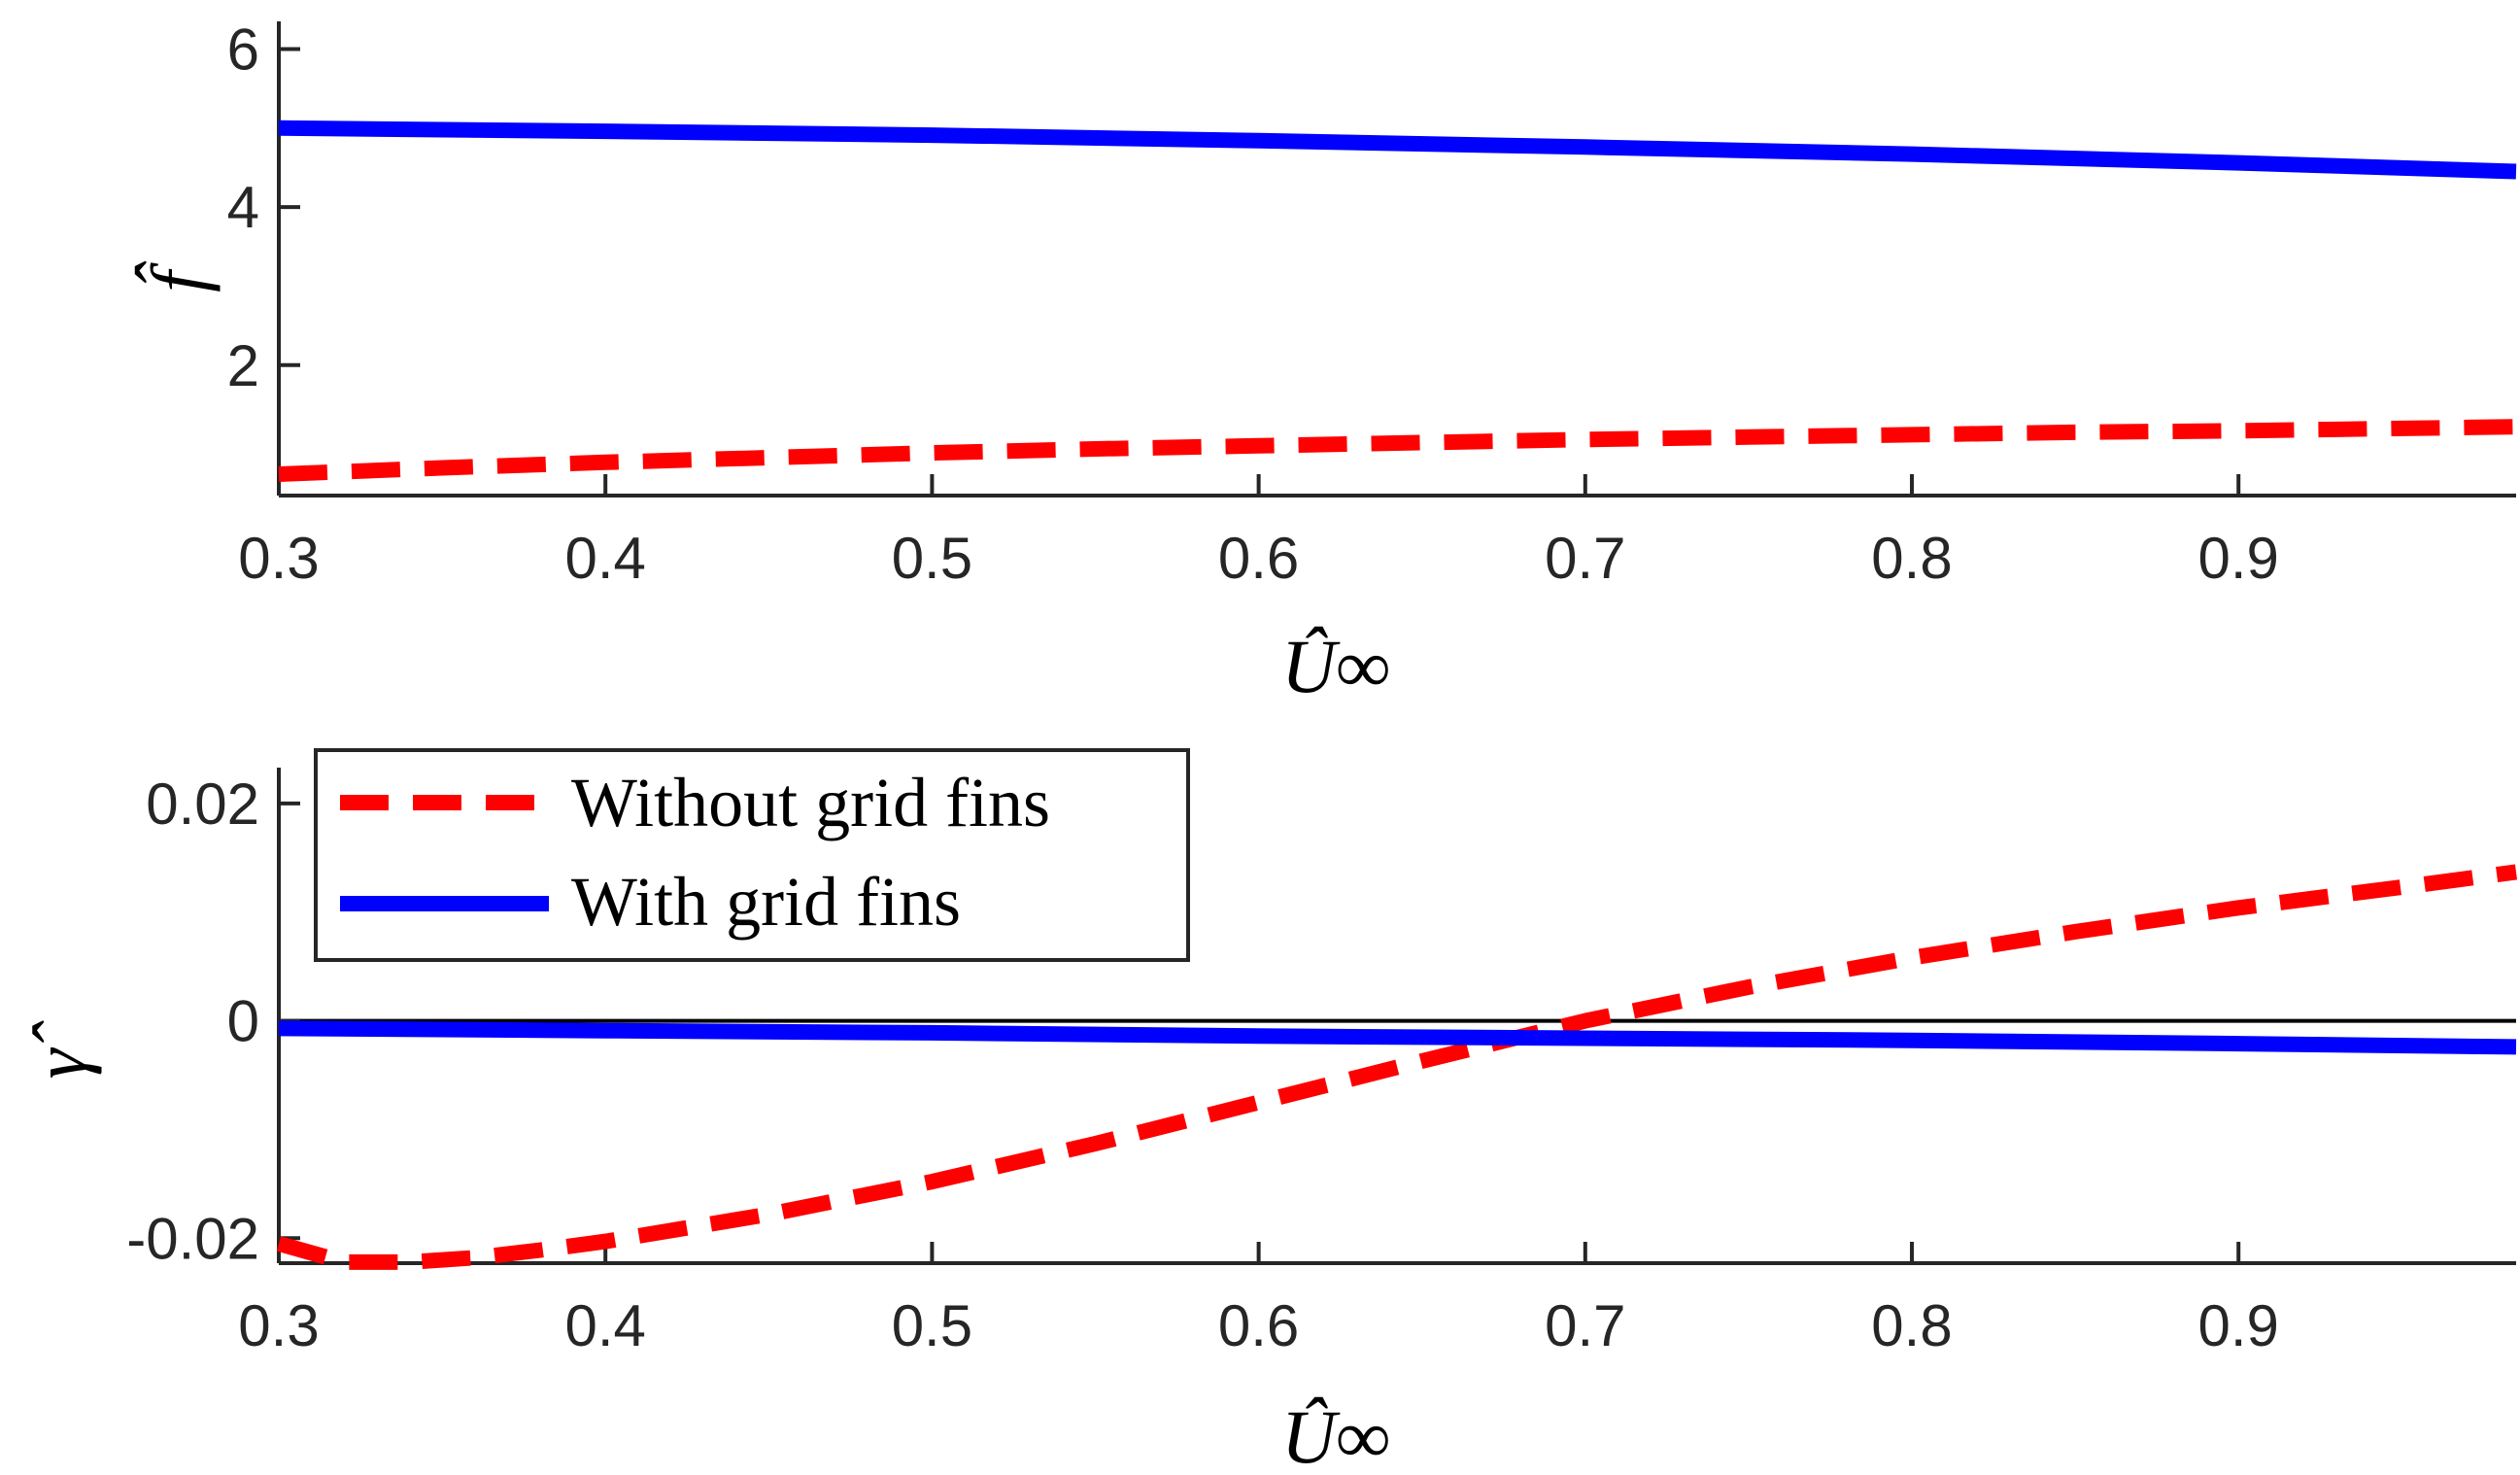  Describe the element at coordinates (1585, 1325) in the screenshot. I see `bottom-x-tick-label: 0.7` at that location.